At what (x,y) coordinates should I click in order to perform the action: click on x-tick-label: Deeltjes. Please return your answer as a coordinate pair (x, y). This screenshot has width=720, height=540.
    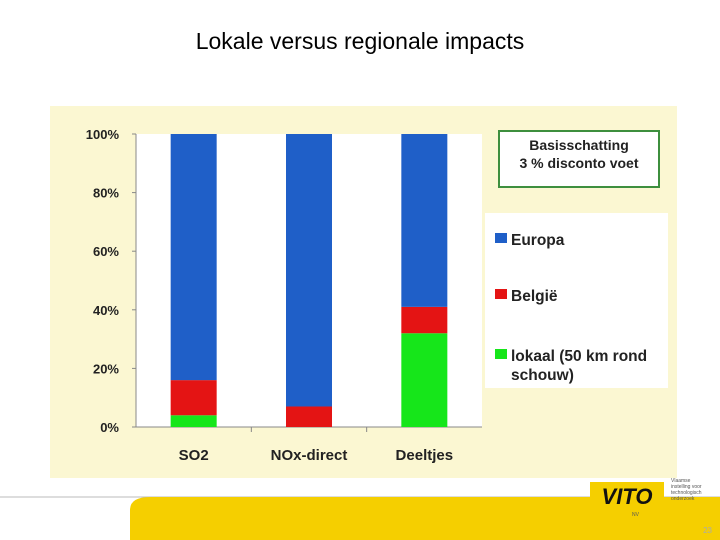
    Looking at the image, I should click on (425, 455).